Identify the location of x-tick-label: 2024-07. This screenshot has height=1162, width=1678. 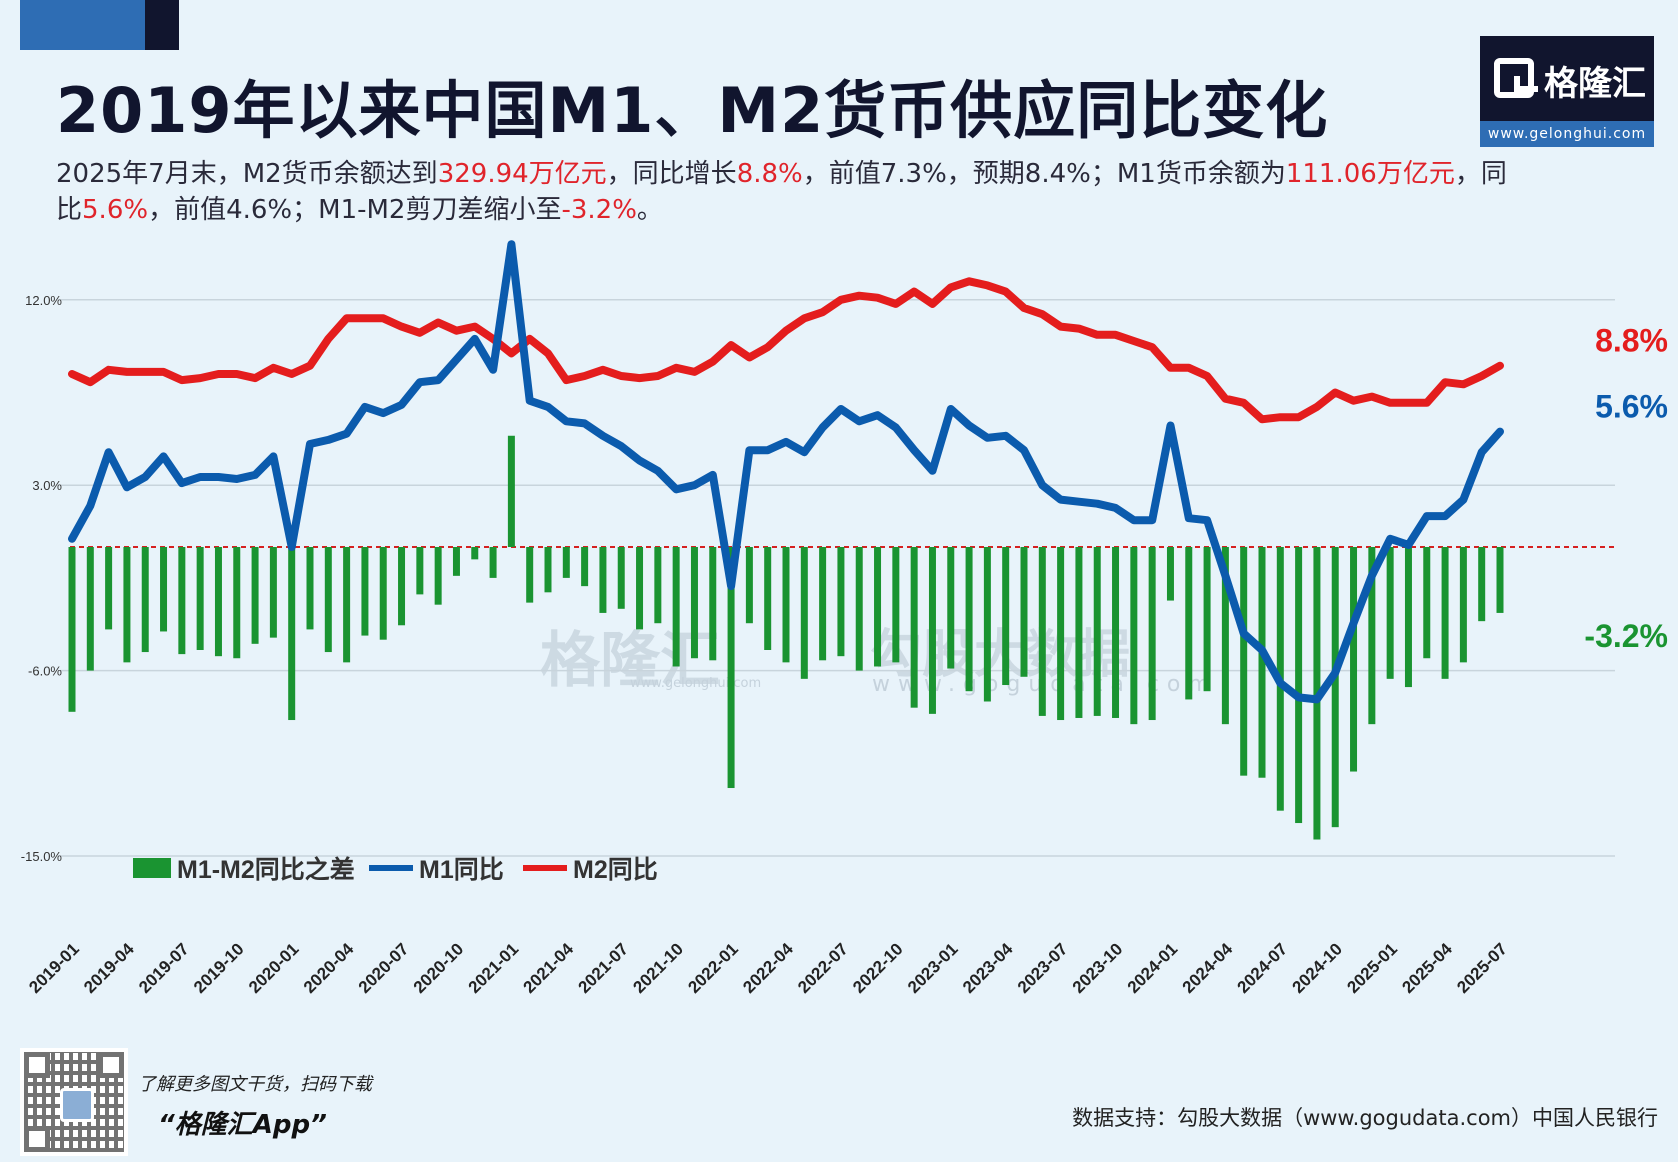
(1263, 968).